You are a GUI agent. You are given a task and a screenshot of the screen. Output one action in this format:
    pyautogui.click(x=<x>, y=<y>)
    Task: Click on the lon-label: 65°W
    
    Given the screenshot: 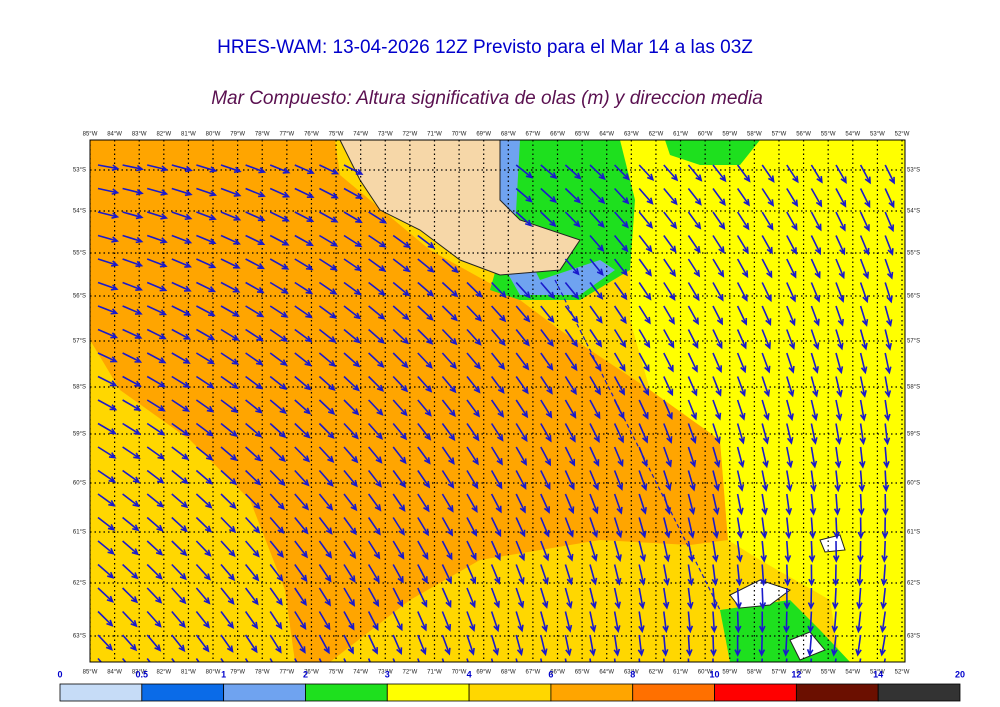 What is the action you would take?
    pyautogui.click(x=582, y=135)
    